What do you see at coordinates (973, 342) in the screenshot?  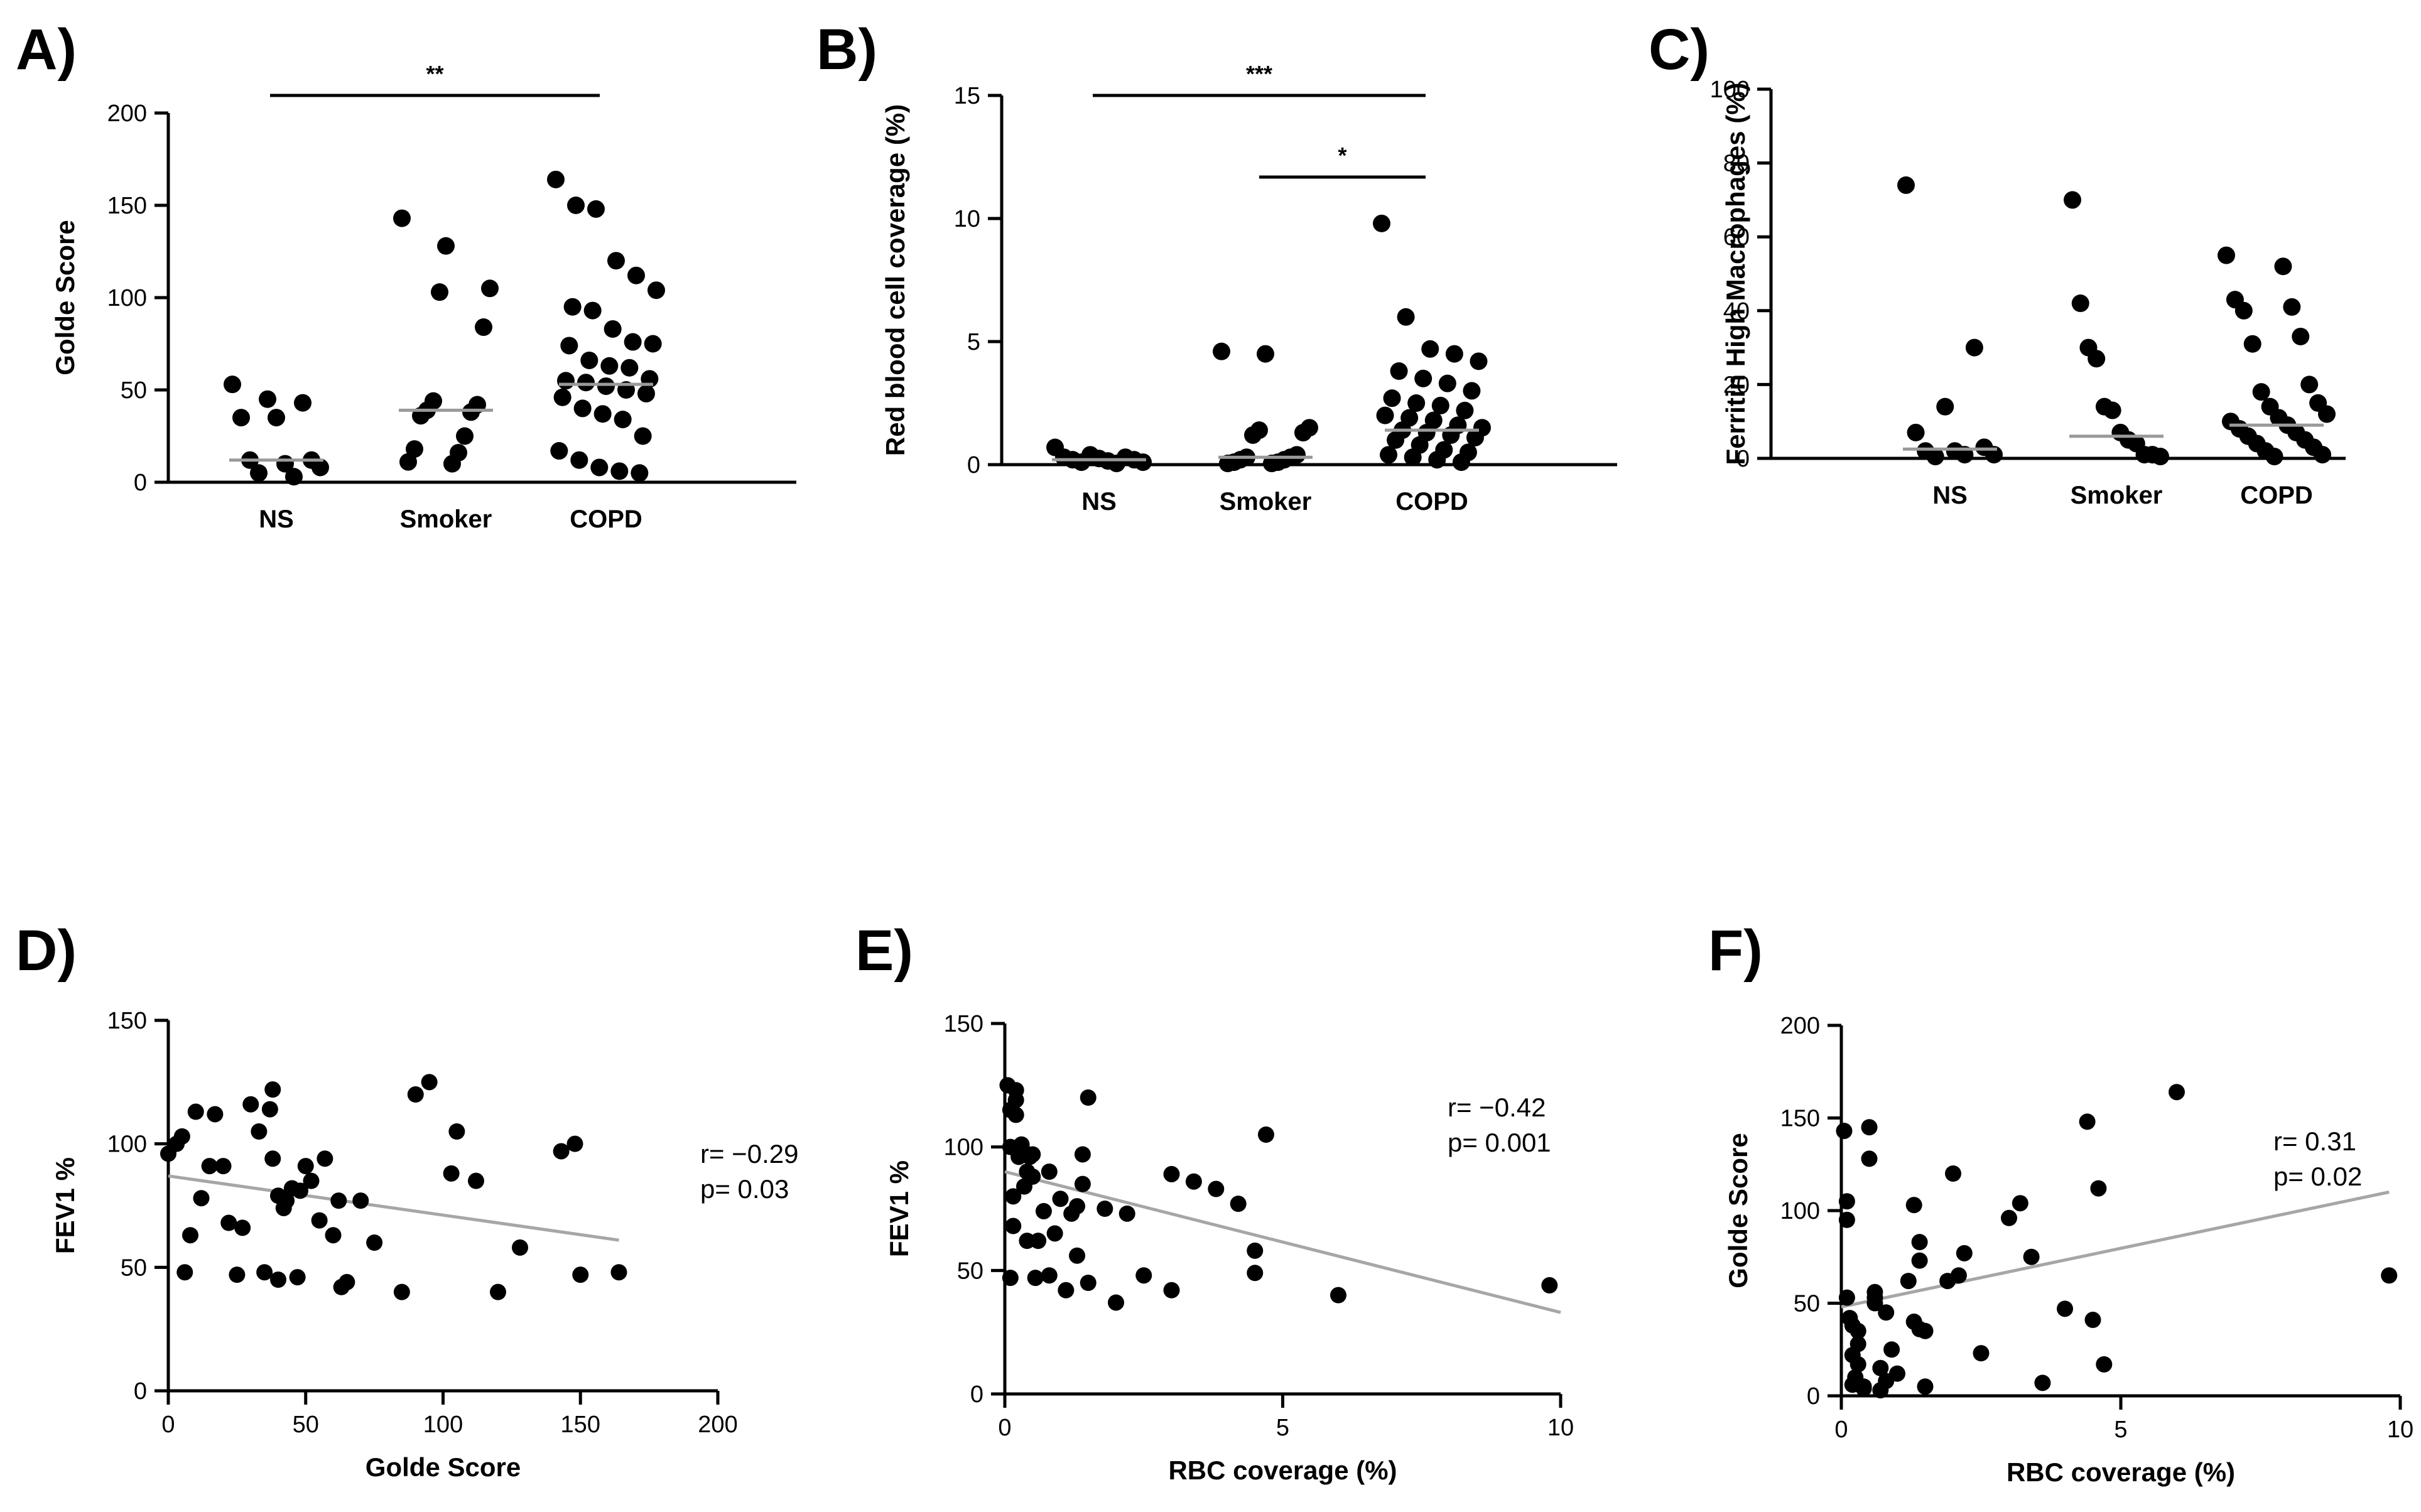 I see `y-tick-label: 5` at bounding box center [973, 342].